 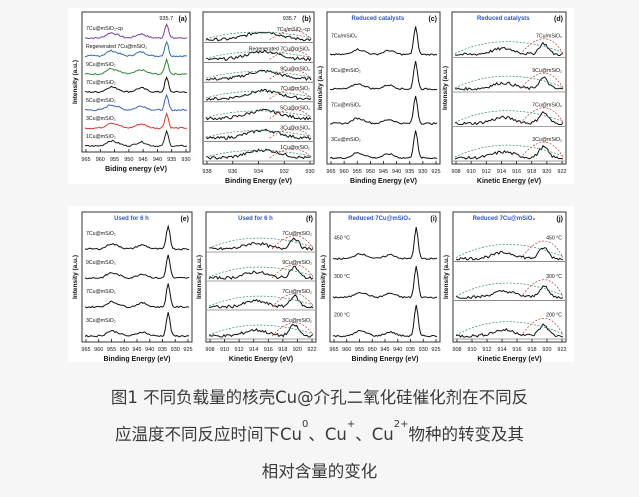 What do you see at coordinates (306, 19) in the screenshot?
I see `panel-id: (b)` at bounding box center [306, 19].